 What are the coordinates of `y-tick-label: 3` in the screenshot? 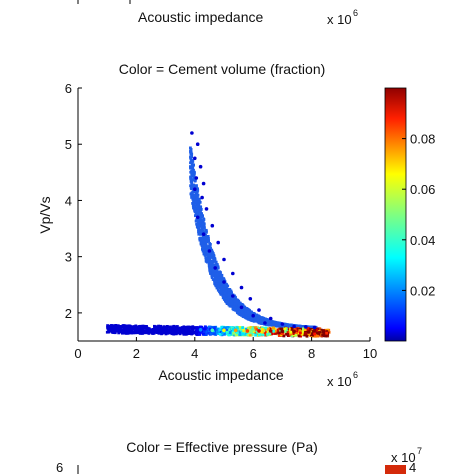 It's located at (68, 257).